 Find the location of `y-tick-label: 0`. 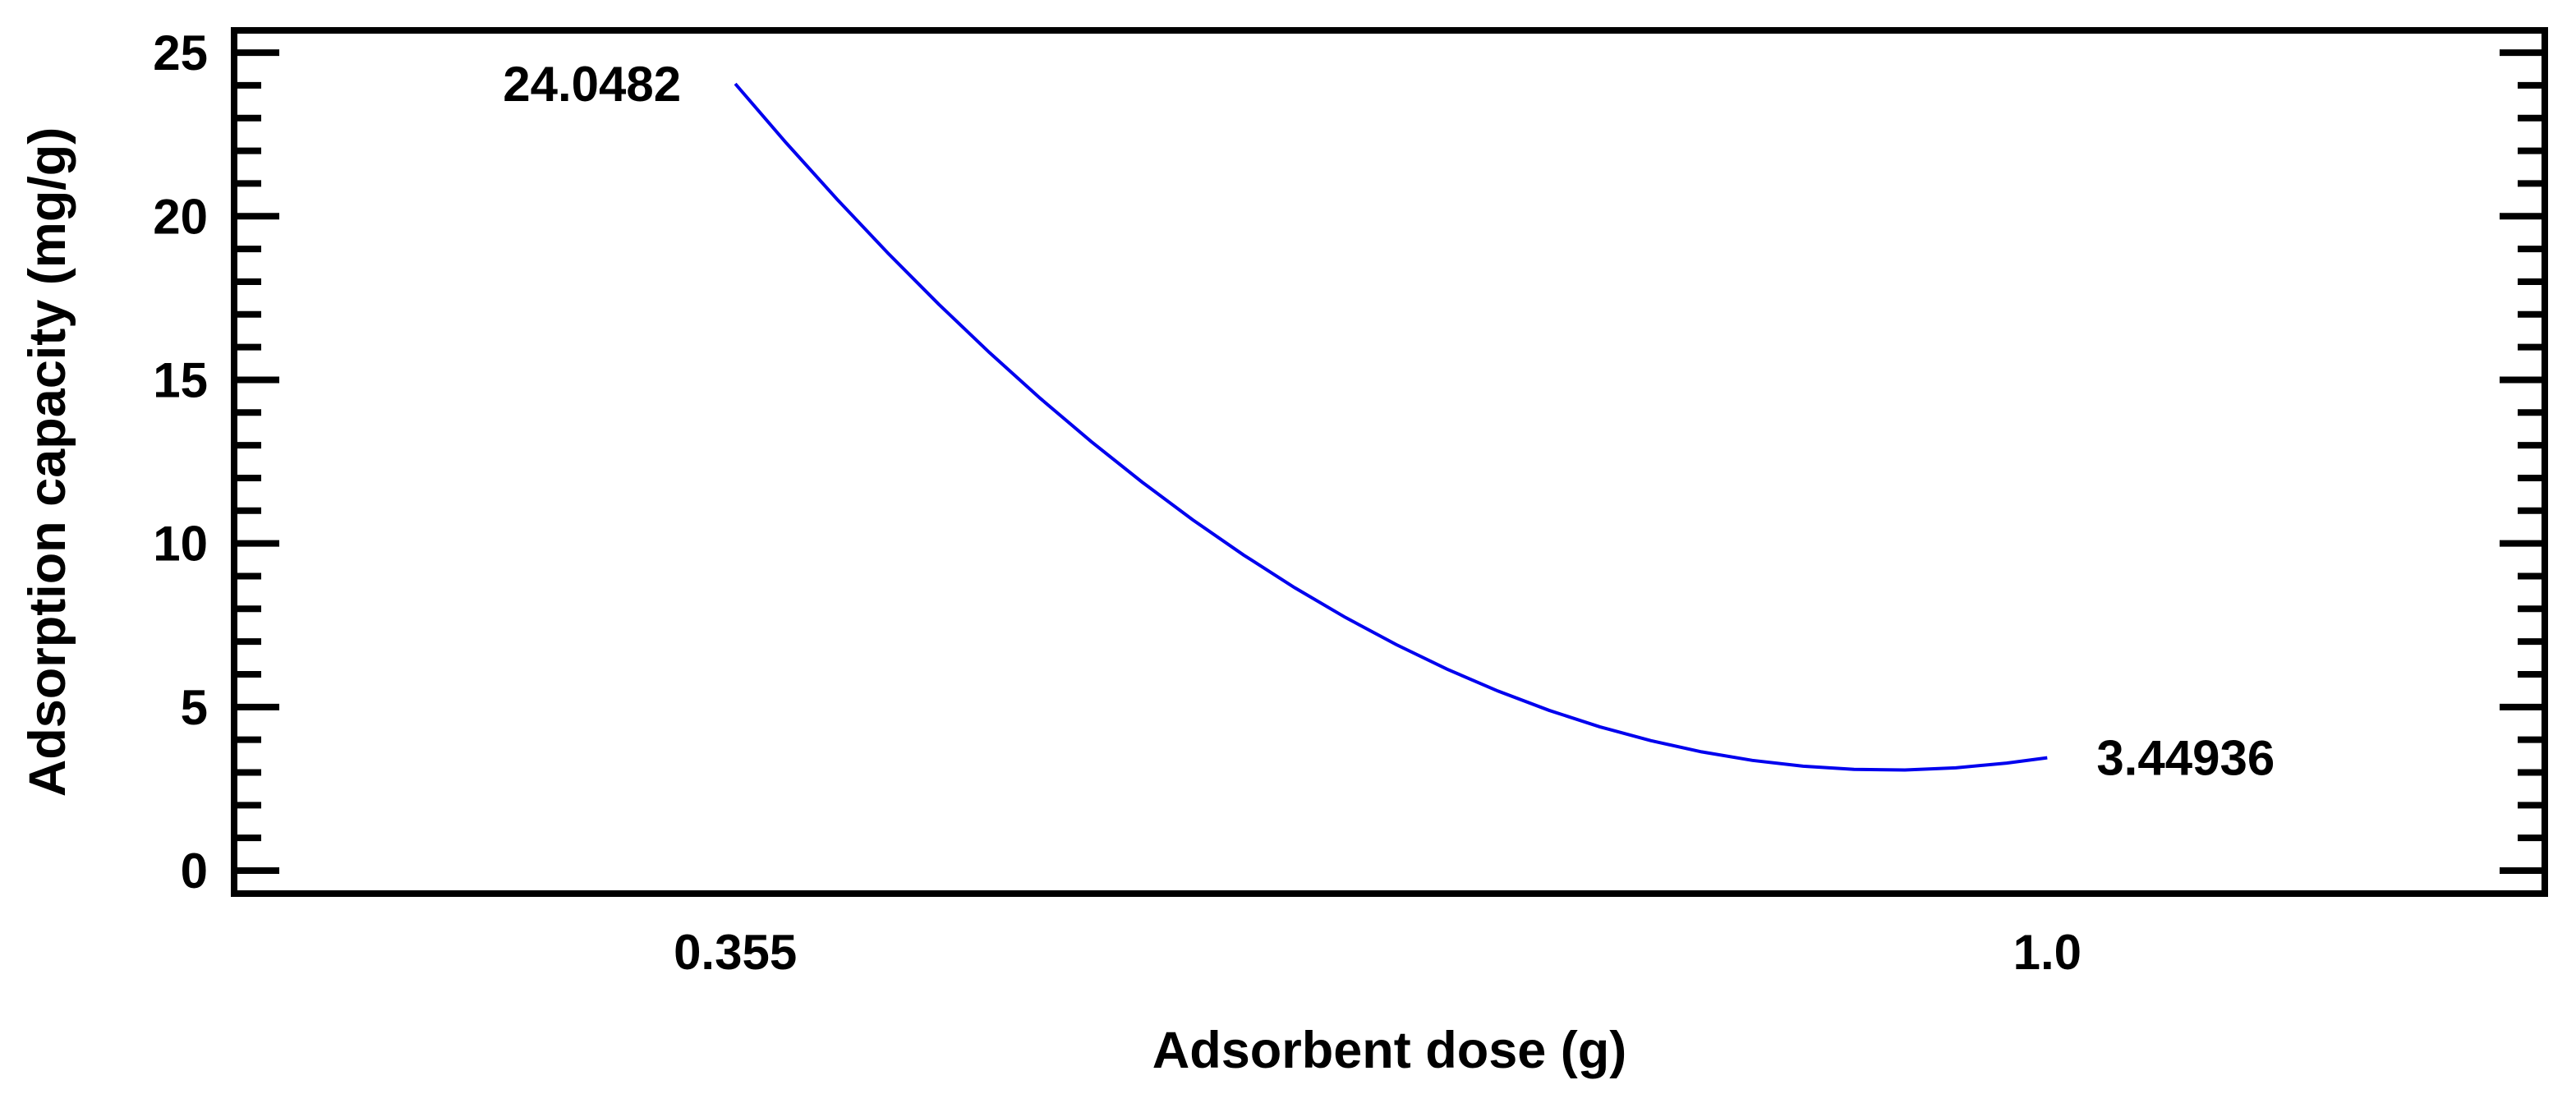

y-tick-label: 0 is located at coordinates (194, 871).